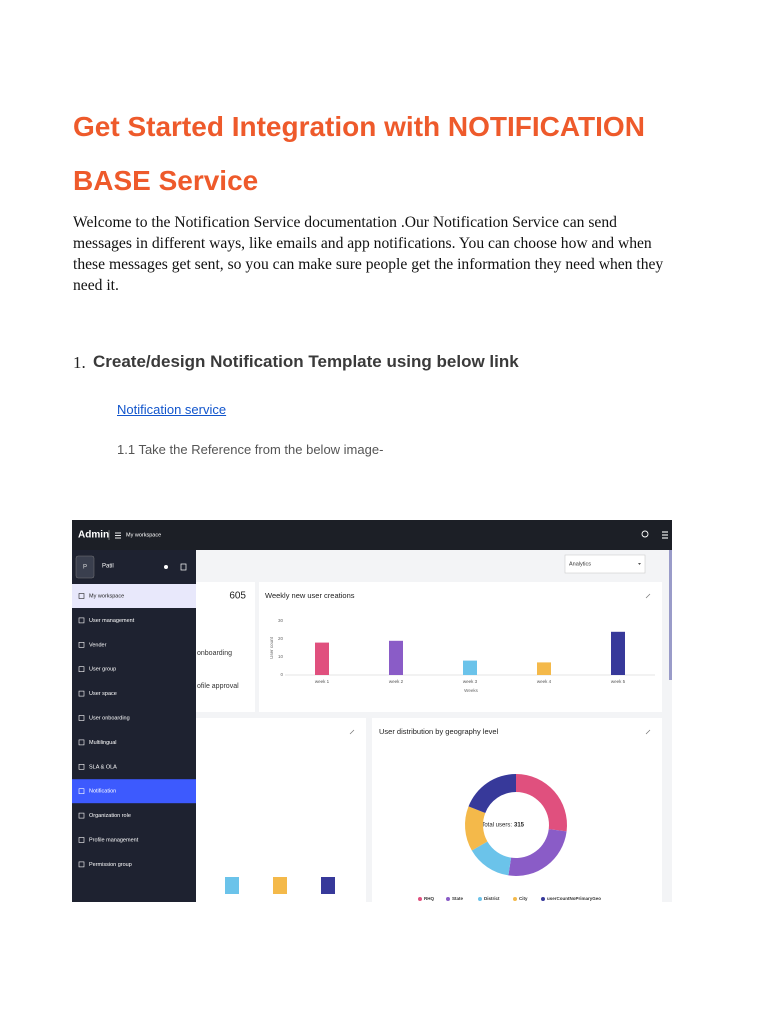  What do you see at coordinates (281, 674) in the screenshot?
I see `y-tick-label: 0` at bounding box center [281, 674].